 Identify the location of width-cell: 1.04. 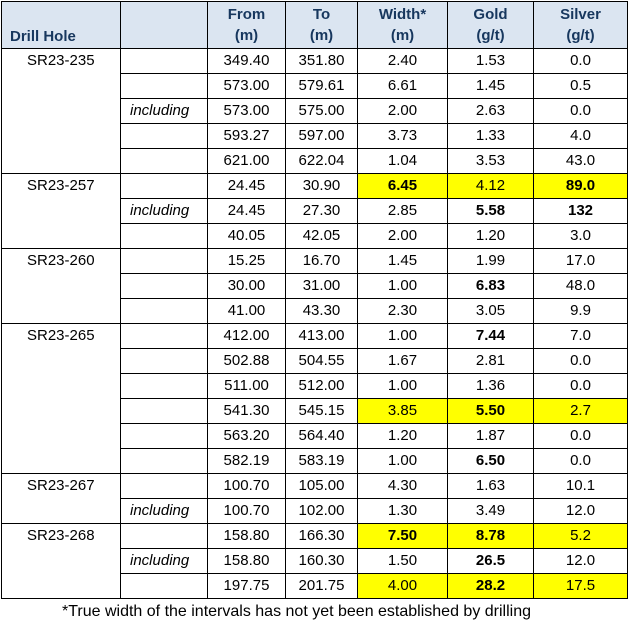
(402, 161).